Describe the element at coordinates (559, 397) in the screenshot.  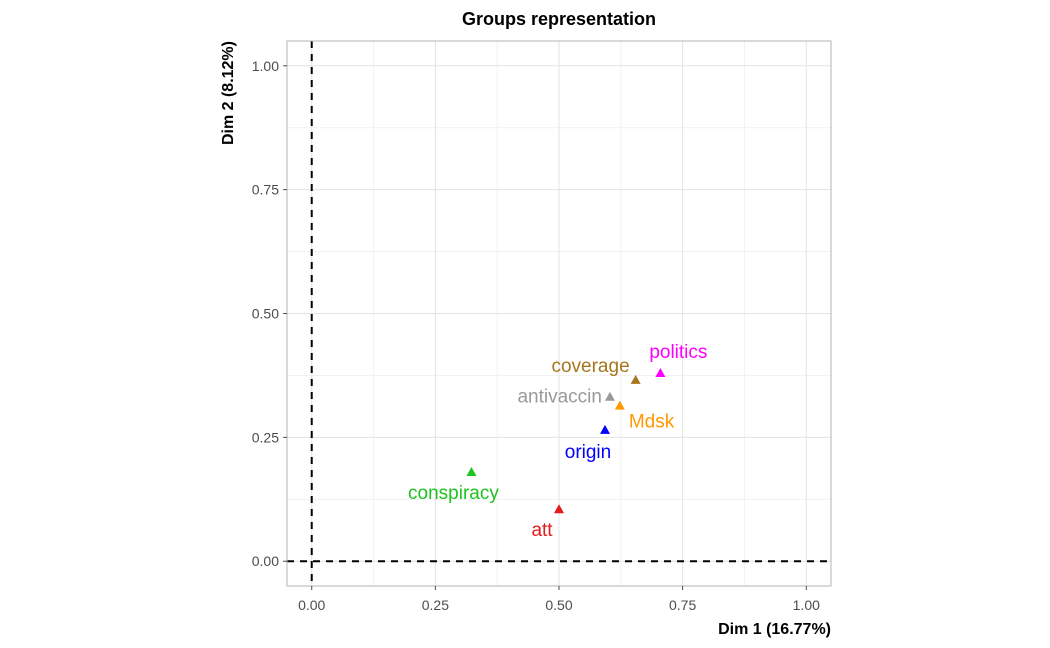
I see `point-label-antivaccin: antivaccin` at that location.